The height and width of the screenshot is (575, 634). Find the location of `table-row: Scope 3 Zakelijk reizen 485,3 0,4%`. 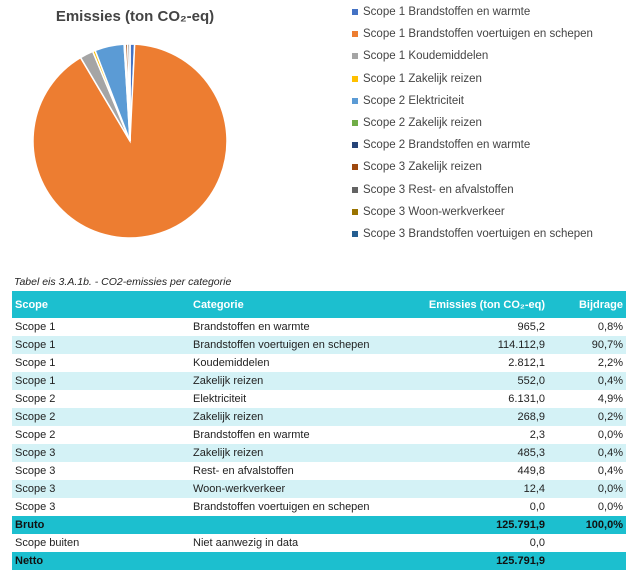

table-row: Scope 3 Zakelijk reizen 485,3 0,4% is located at coordinates (319, 453).